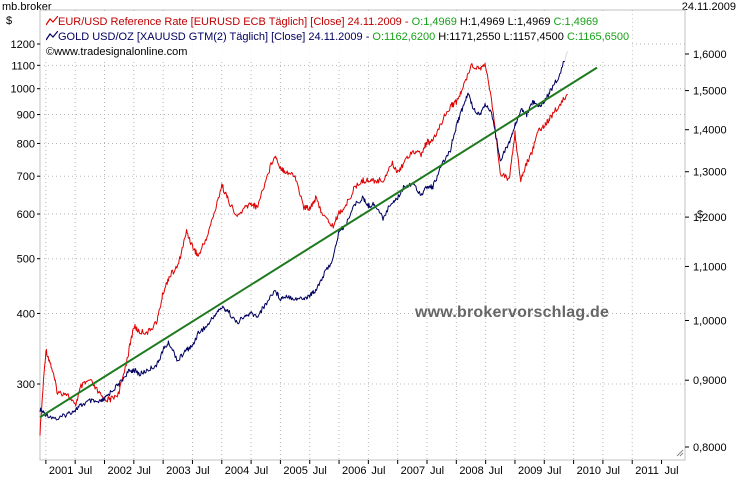  What do you see at coordinates (61, 471) in the screenshot?
I see `x-axis-tick-label: 2001` at bounding box center [61, 471].